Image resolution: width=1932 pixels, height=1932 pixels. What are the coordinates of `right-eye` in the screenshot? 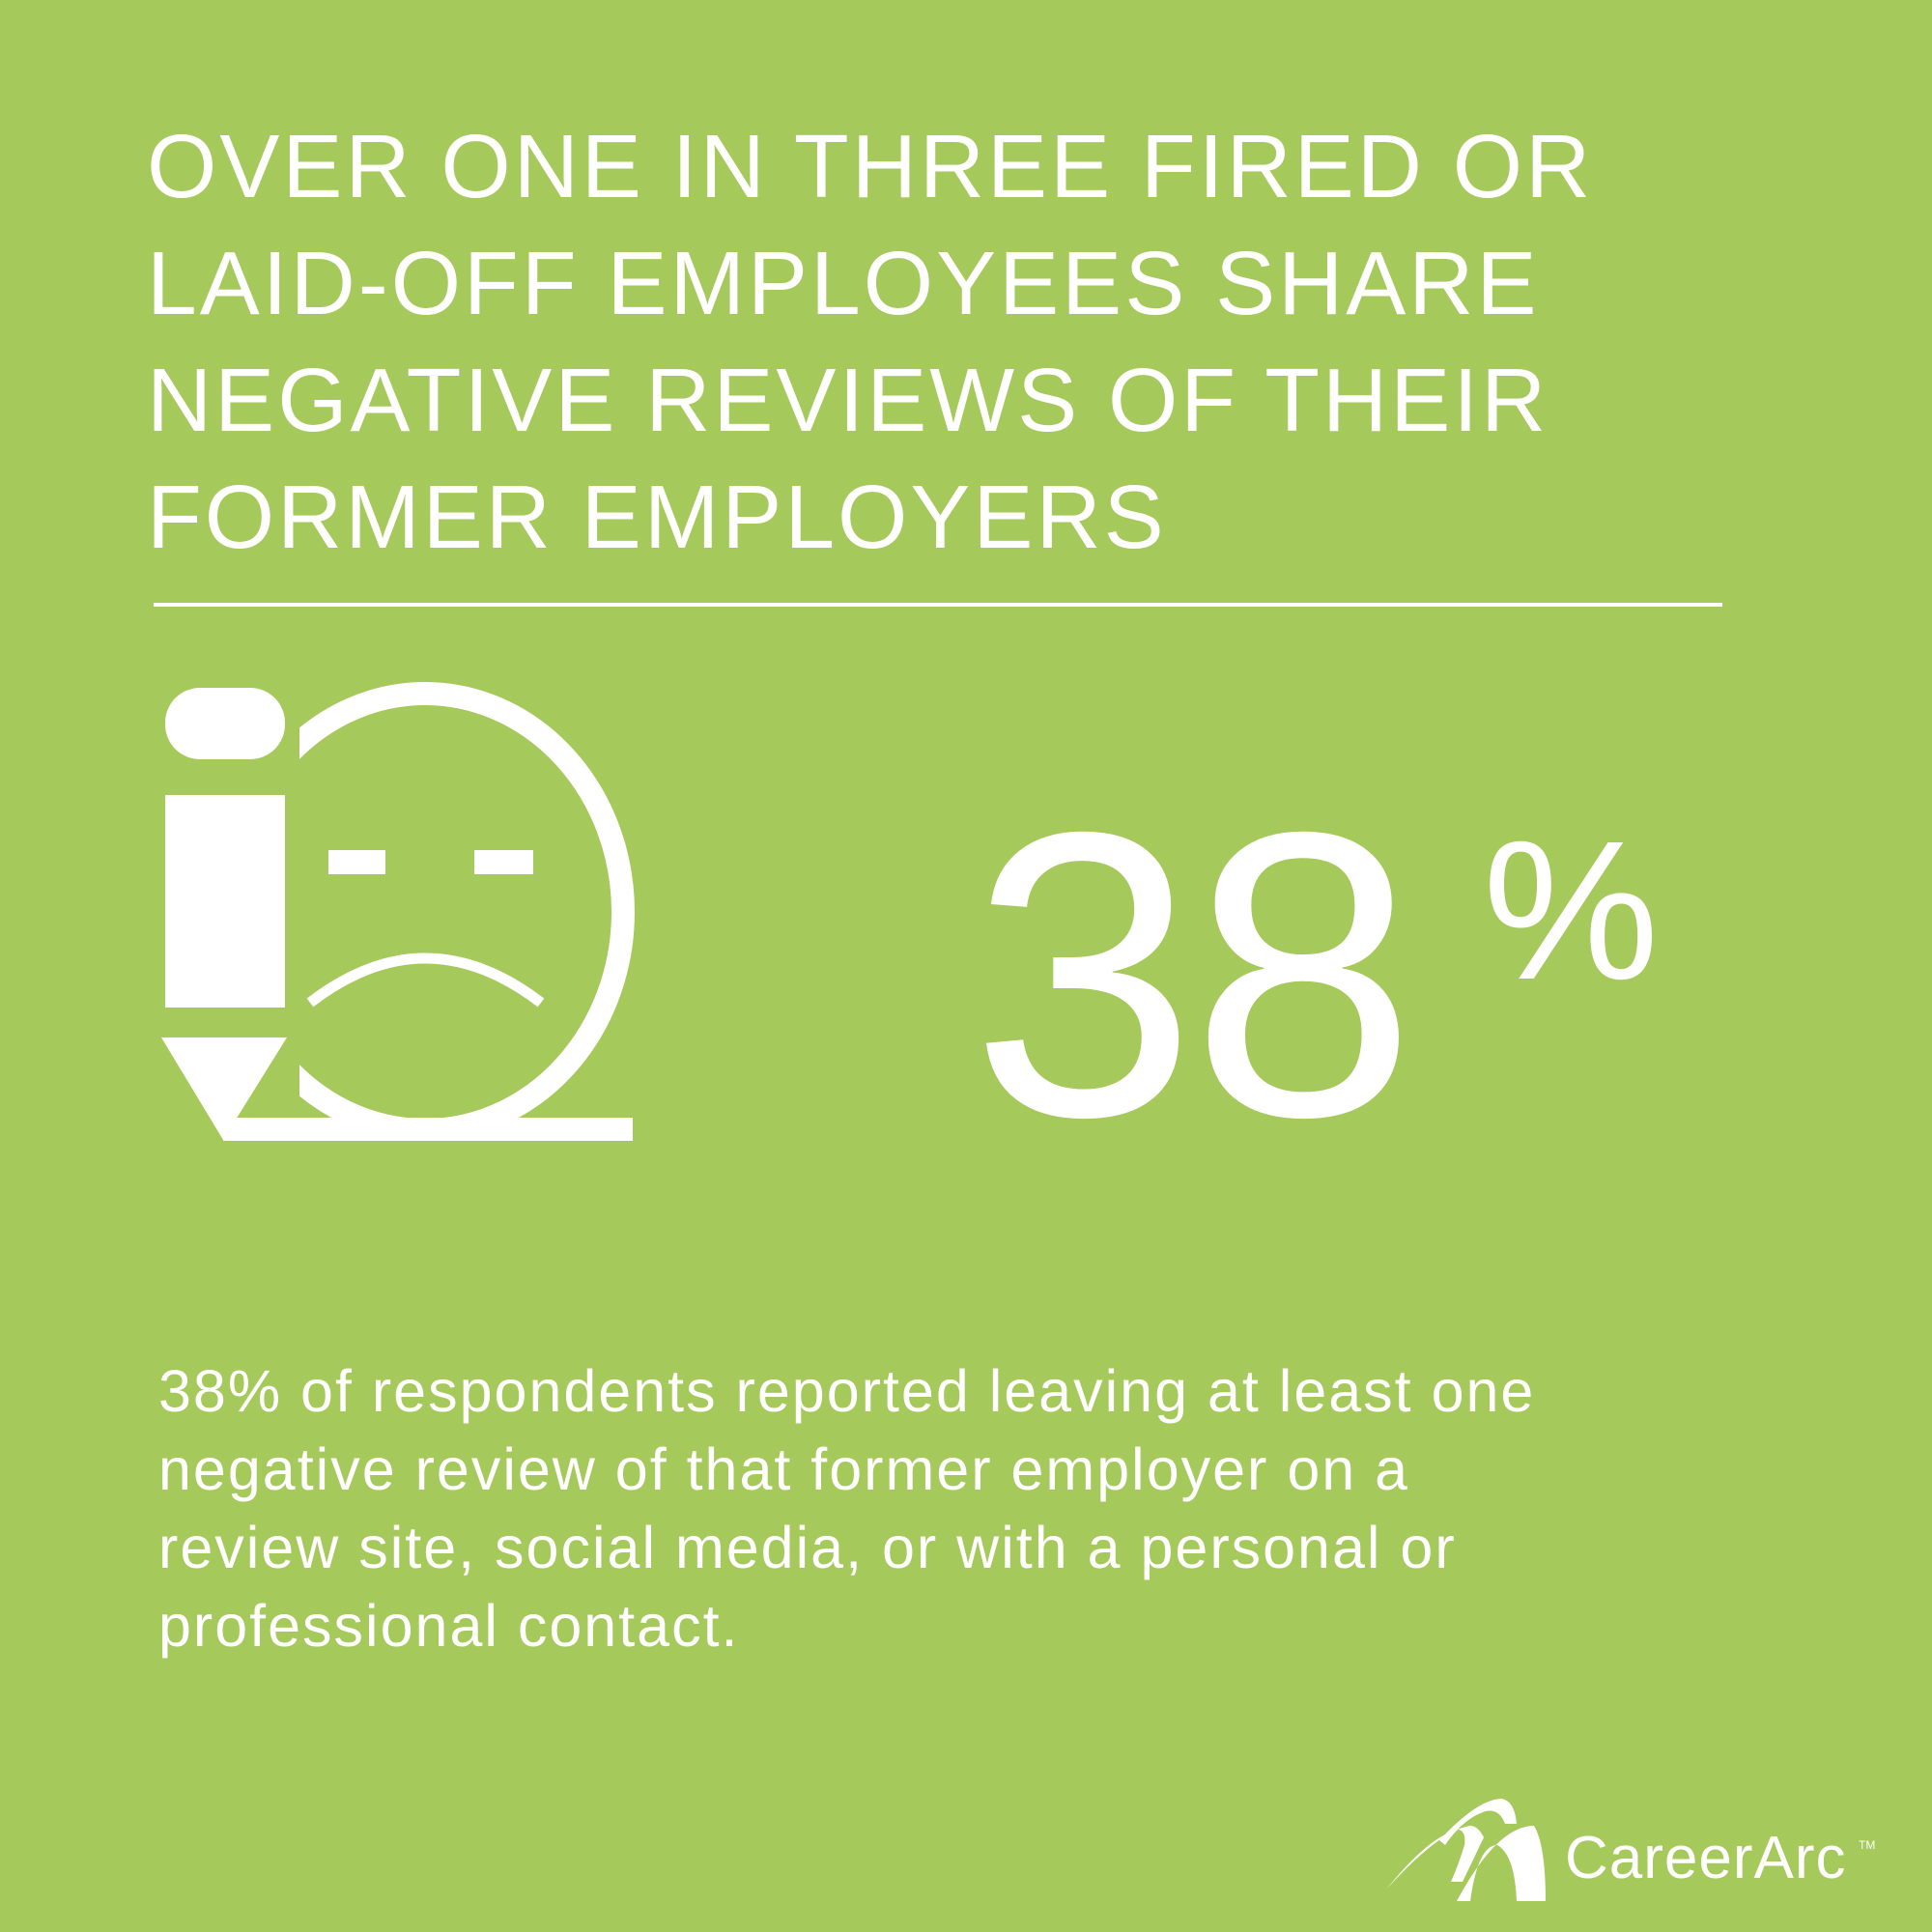 It's located at (503, 862).